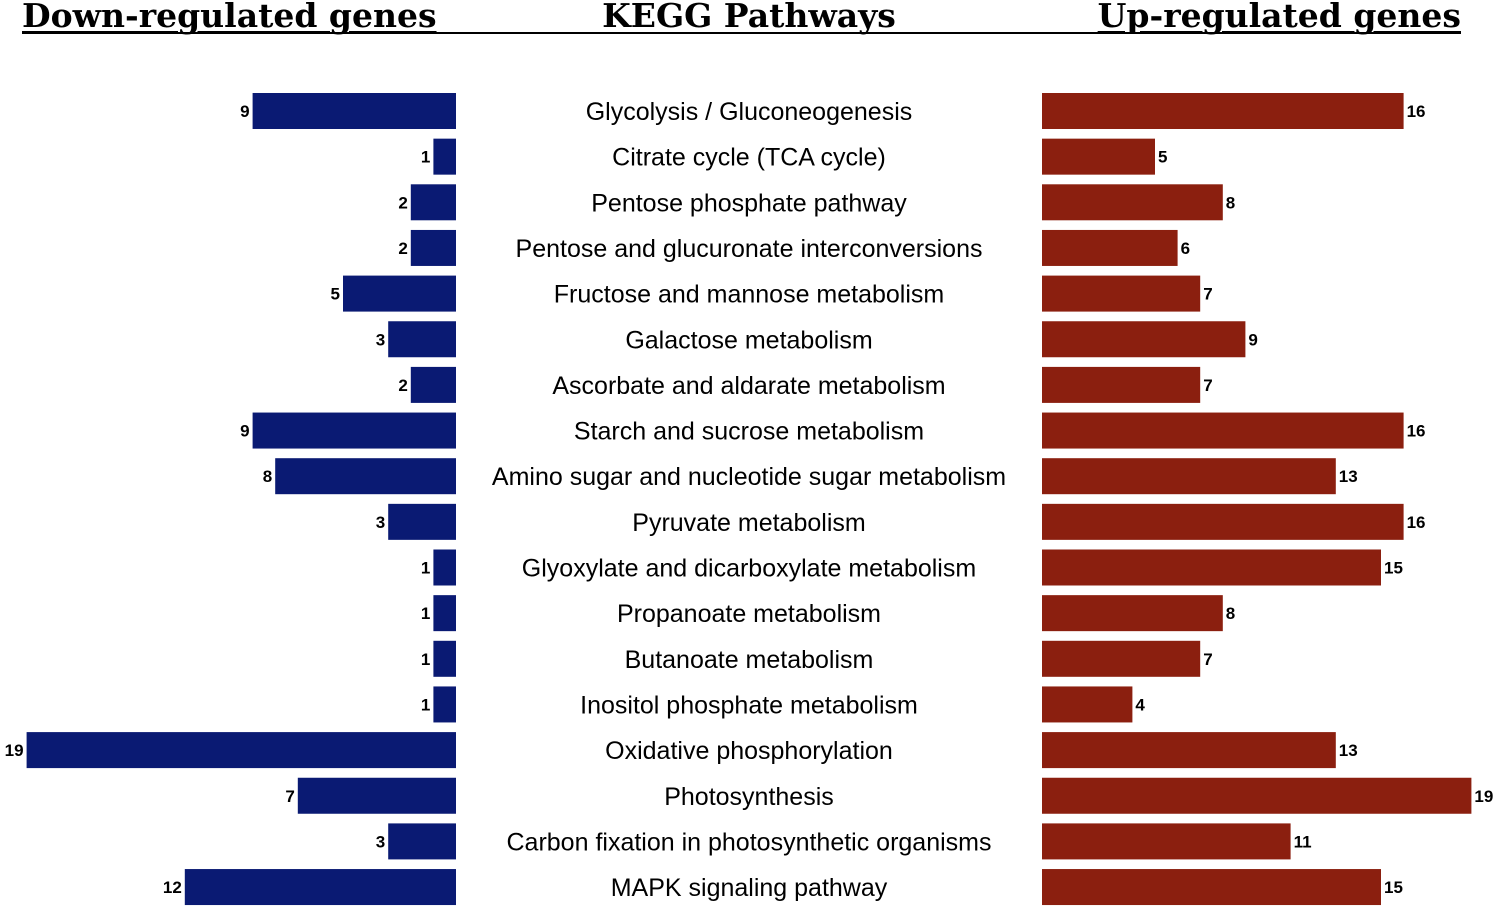  I want to click on pathway-label: Butanoate metabolism, so click(749, 660).